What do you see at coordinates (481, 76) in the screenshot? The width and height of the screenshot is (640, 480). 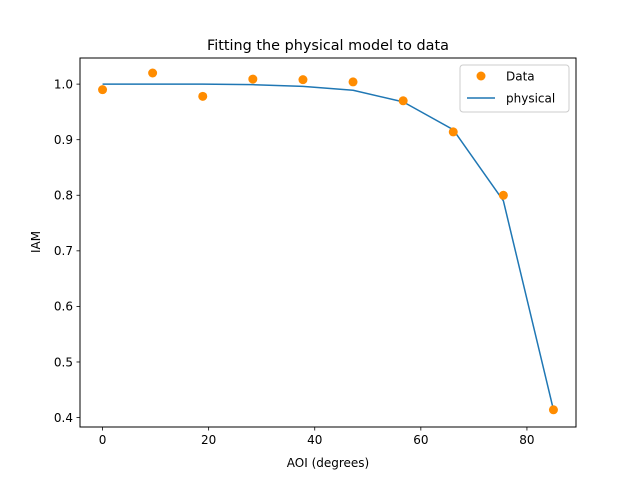 I see `legend-marker-data` at bounding box center [481, 76].